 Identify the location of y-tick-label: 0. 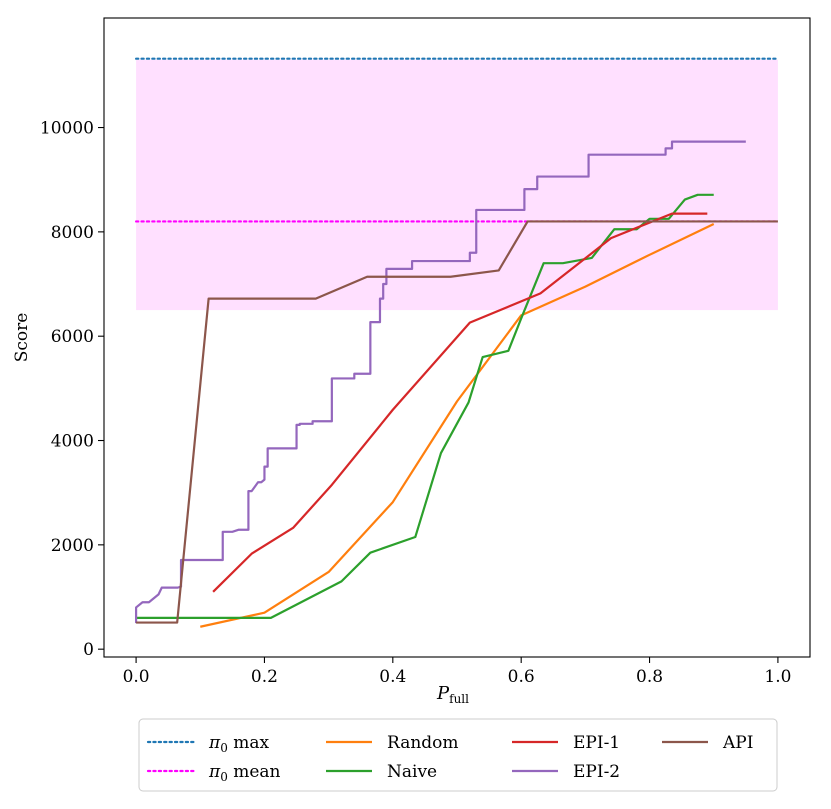
(88, 650).